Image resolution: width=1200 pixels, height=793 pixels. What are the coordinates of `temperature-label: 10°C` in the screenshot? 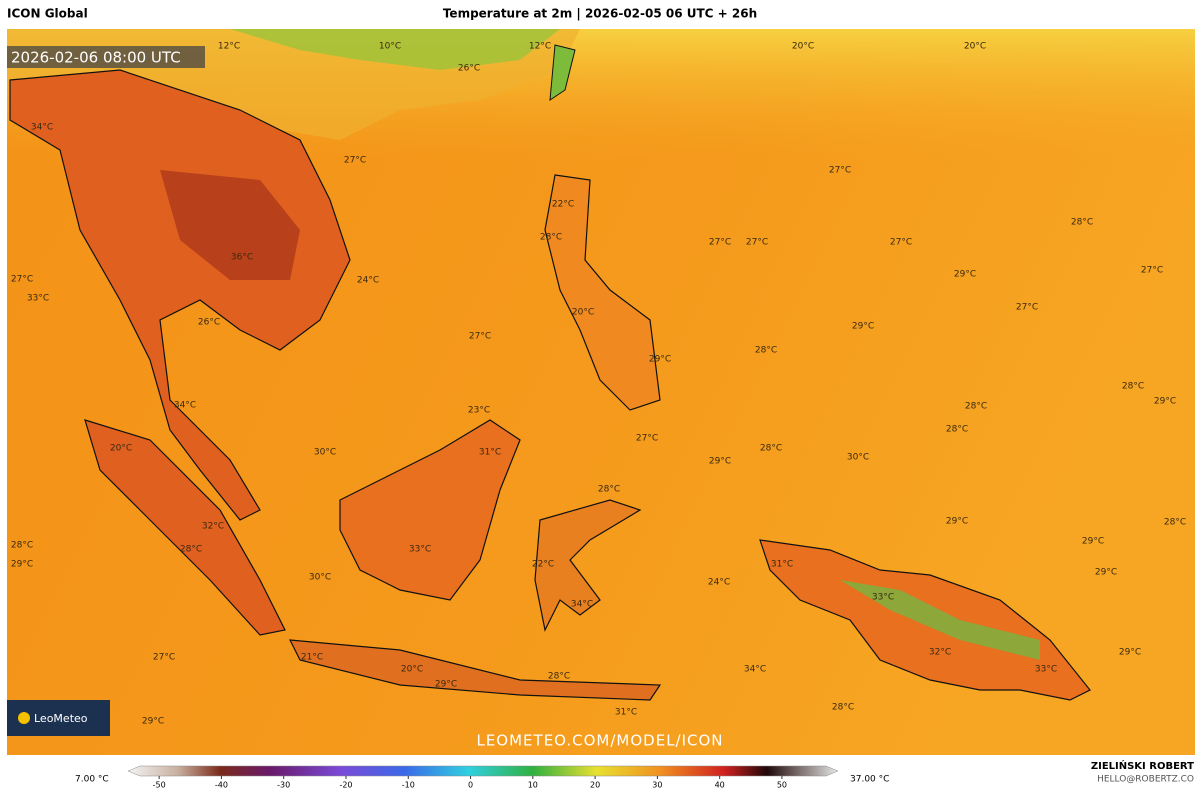 It's located at (390, 47).